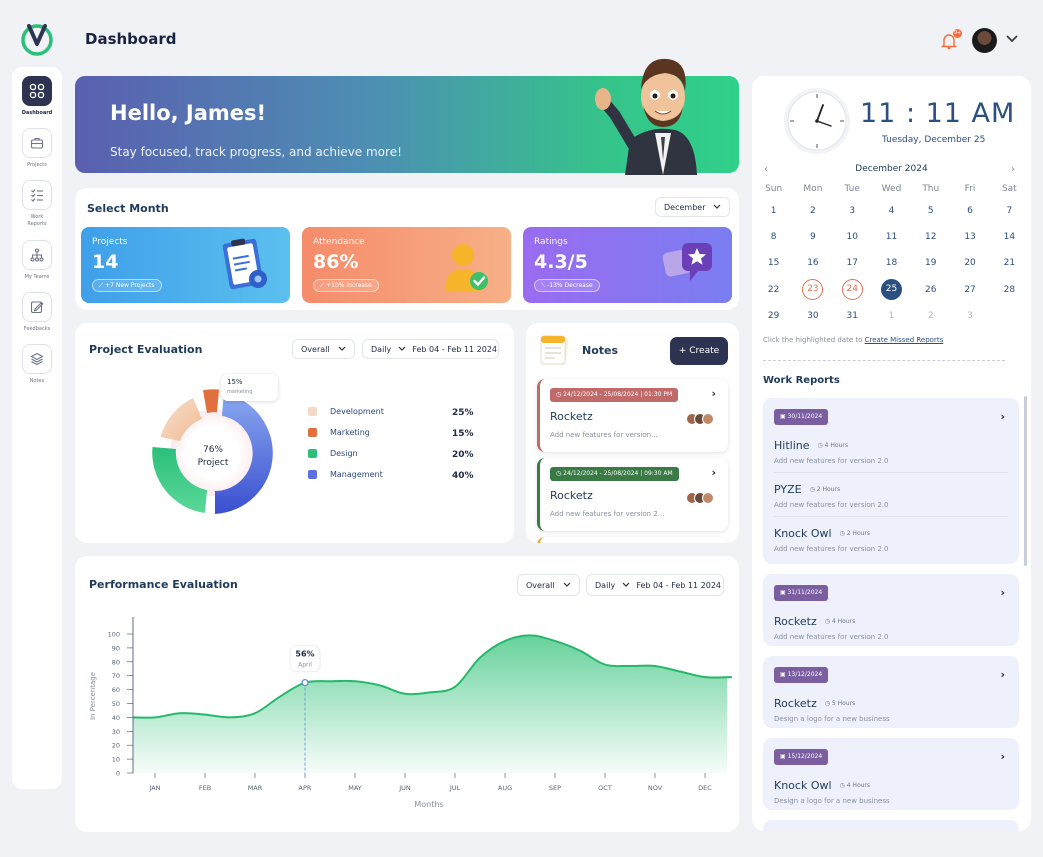  What do you see at coordinates (1009, 263) in the screenshot?
I see `calendar-day: 21` at bounding box center [1009, 263].